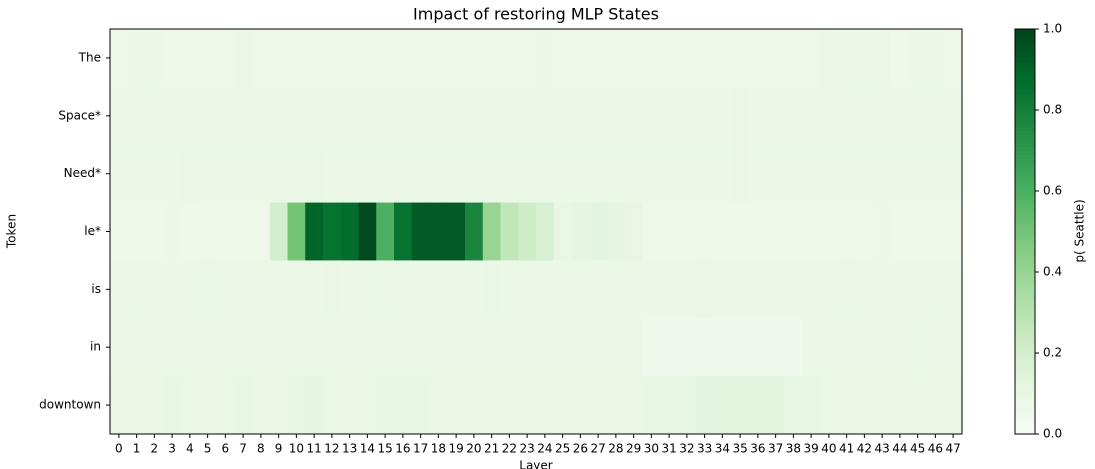 Image resolution: width=1095 pixels, height=469 pixels. I want to click on x-tick-label: 21, so click(491, 449).